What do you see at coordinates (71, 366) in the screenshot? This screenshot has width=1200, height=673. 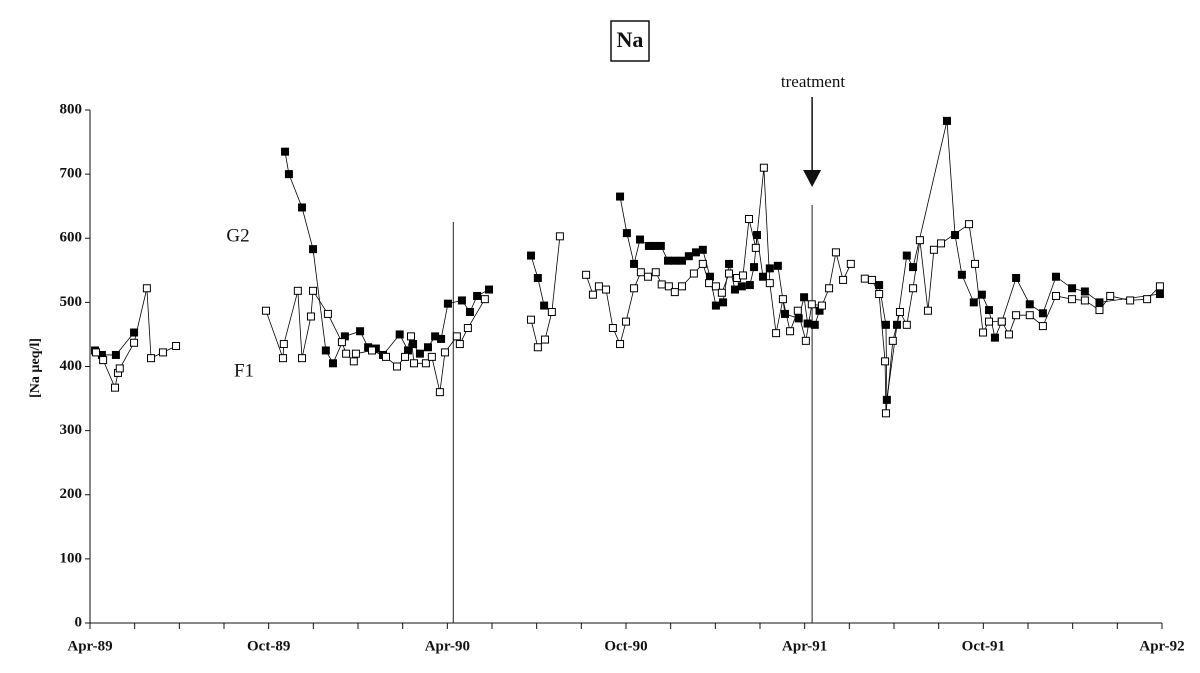 I see `y-tick-label: 400` at bounding box center [71, 366].